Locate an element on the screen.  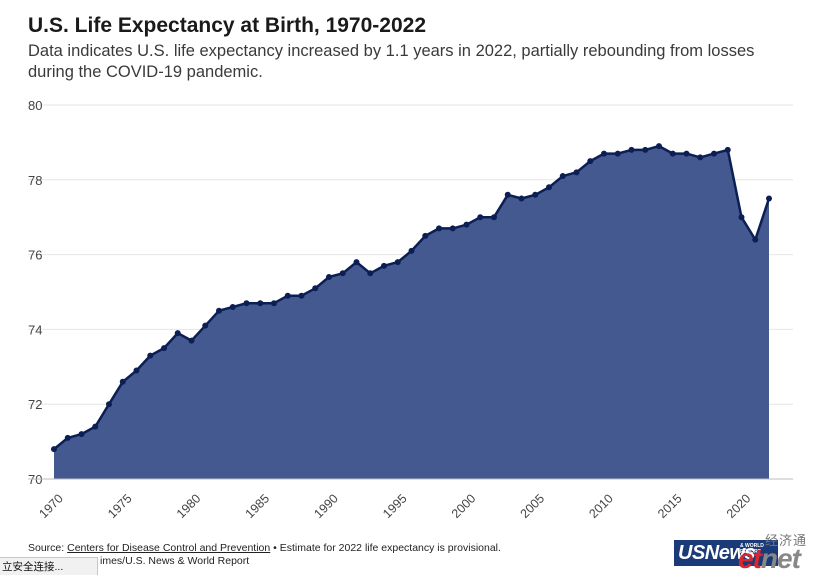
y-tick-label-72: 72 is located at coordinates (35, 404).